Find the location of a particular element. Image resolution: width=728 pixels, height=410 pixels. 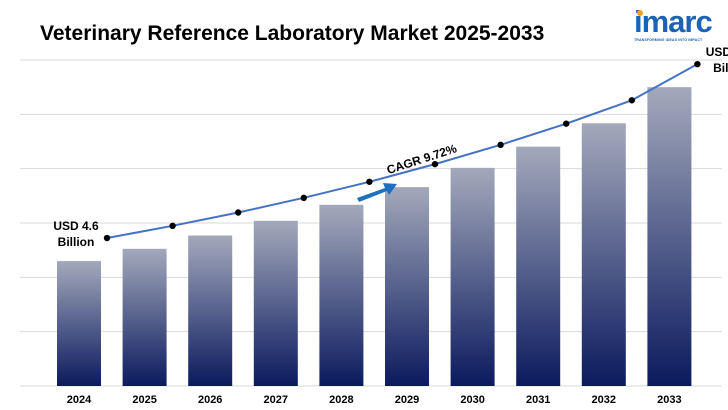

start-value-label: USD 4.6 is located at coordinates (76, 226).